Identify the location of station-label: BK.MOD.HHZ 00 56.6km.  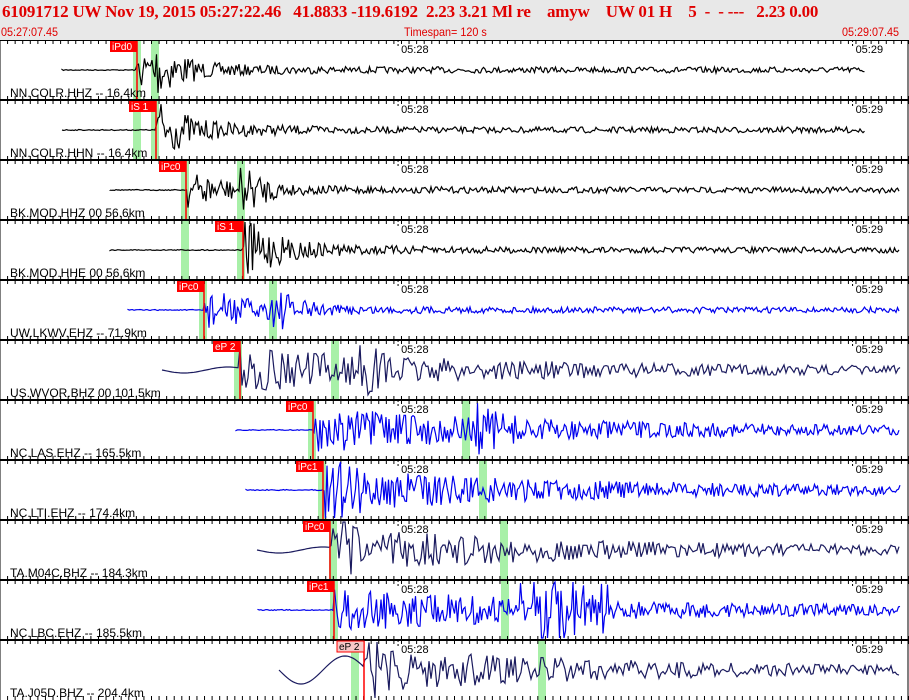
(77, 213).